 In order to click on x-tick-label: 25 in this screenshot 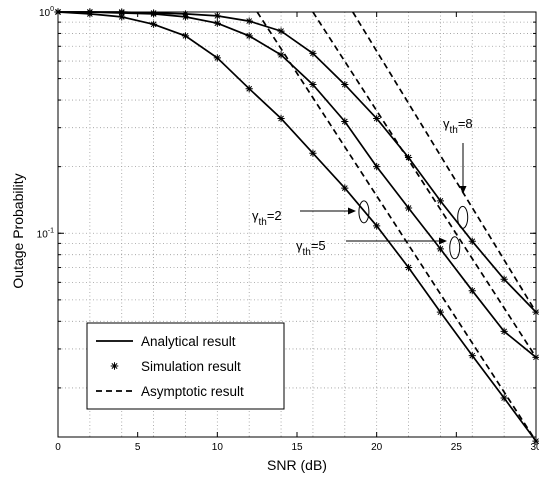, I will do `click(457, 447)`.